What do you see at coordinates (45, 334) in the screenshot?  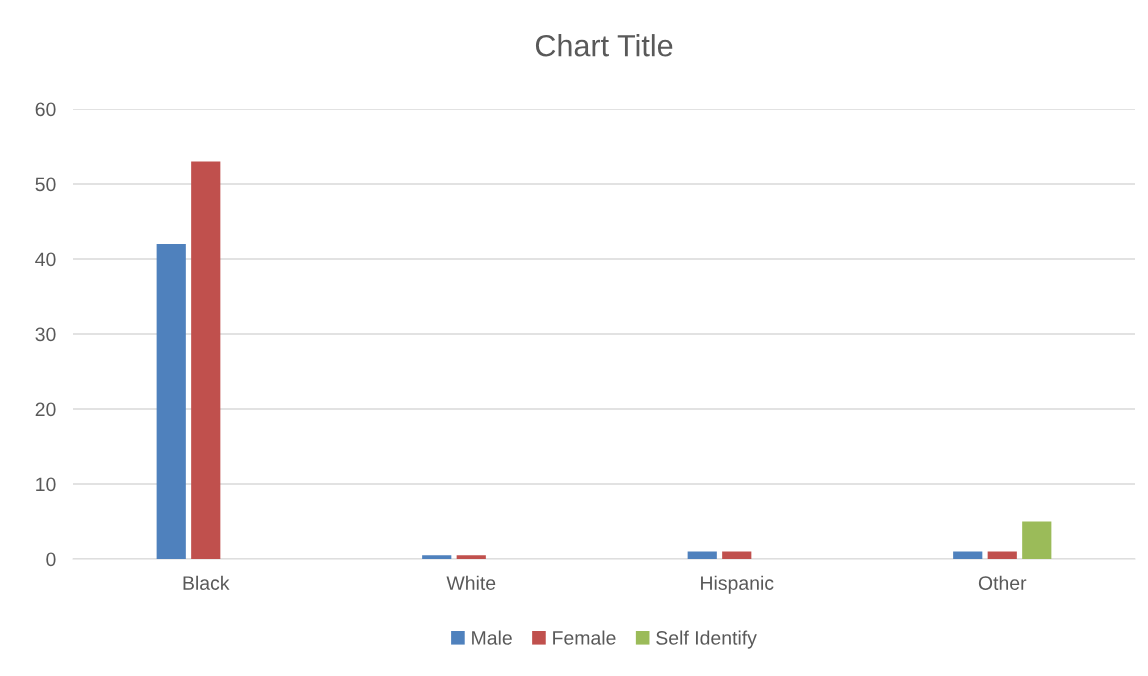 I see `y-tick-label: 30` at bounding box center [45, 334].